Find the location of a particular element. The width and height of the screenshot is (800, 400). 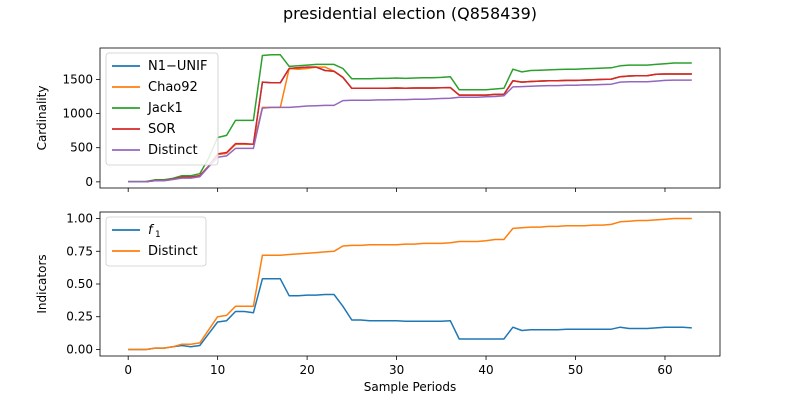

legend-label-jack1: Jack1 is located at coordinates (165, 108).